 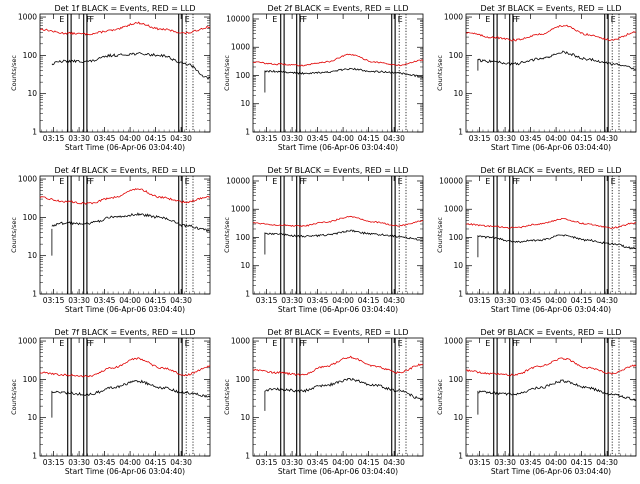 I want to click on plot-frame, so click(x=551, y=73).